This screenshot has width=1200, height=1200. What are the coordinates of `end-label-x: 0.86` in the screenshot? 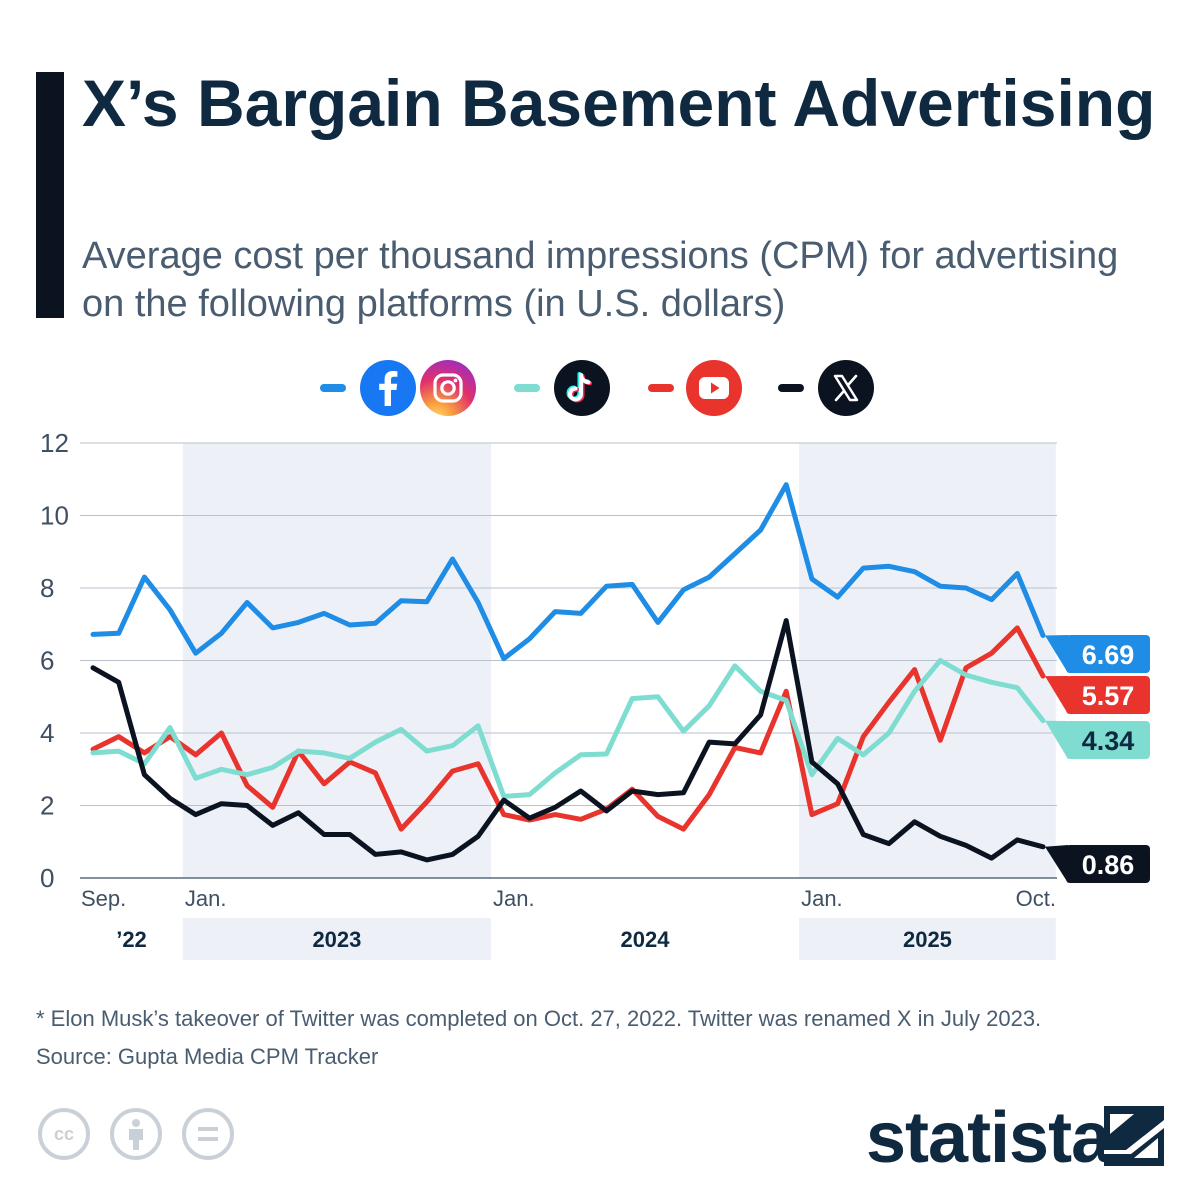 It's located at (1097, 864).